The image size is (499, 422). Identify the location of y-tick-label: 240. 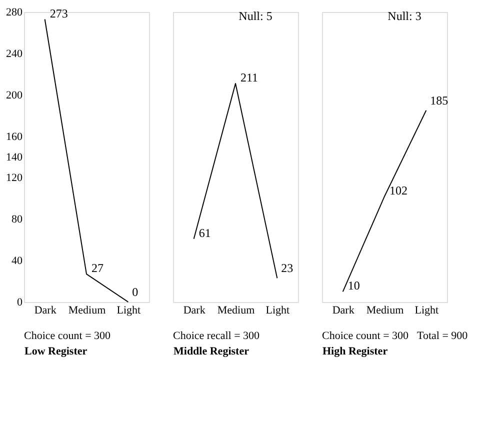
(14, 54).